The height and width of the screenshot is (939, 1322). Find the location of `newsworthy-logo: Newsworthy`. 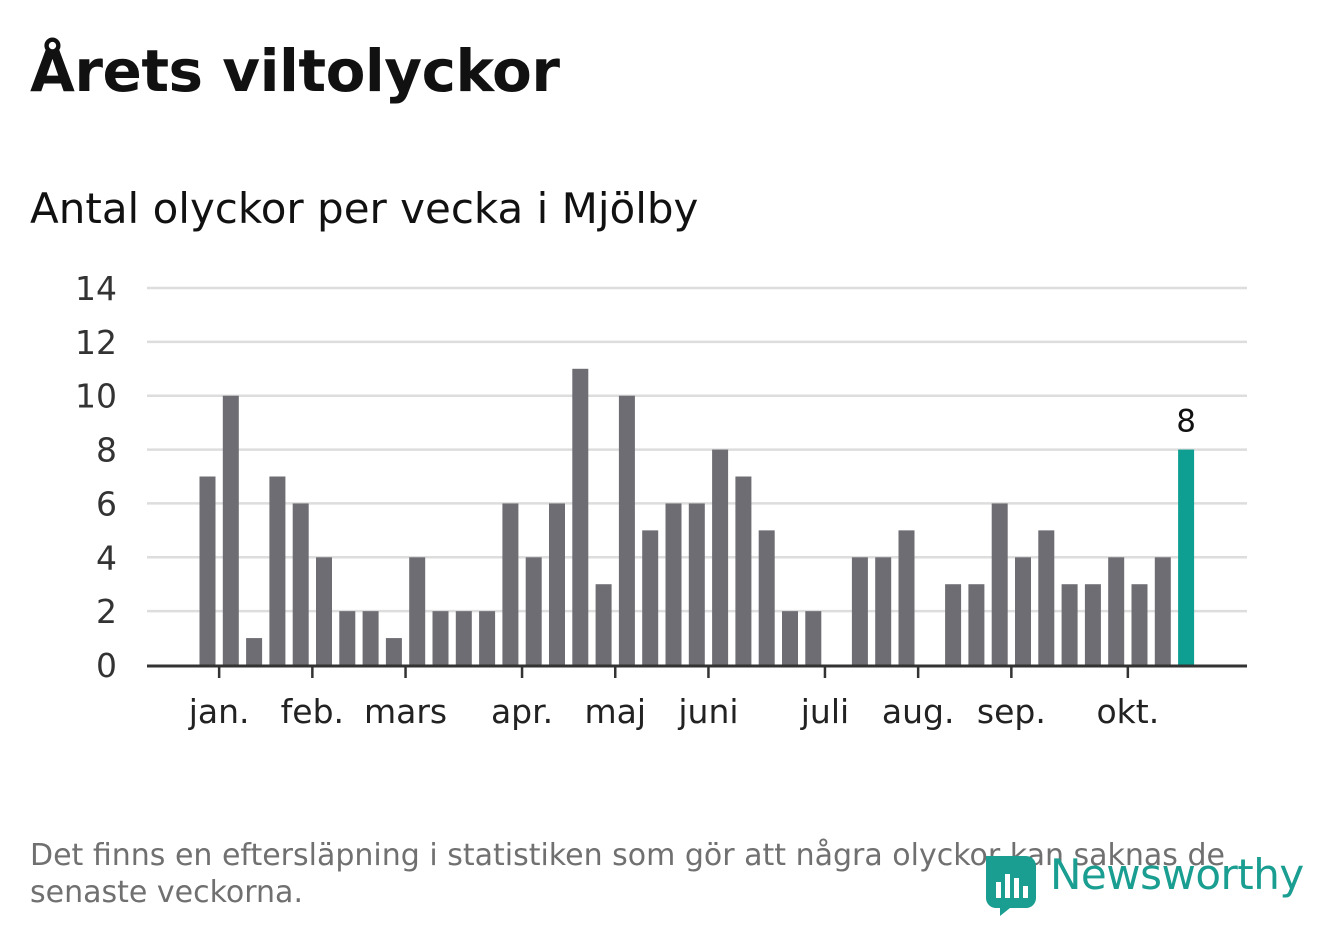

newsworthy-logo: Newsworthy is located at coordinates (1142, 883).